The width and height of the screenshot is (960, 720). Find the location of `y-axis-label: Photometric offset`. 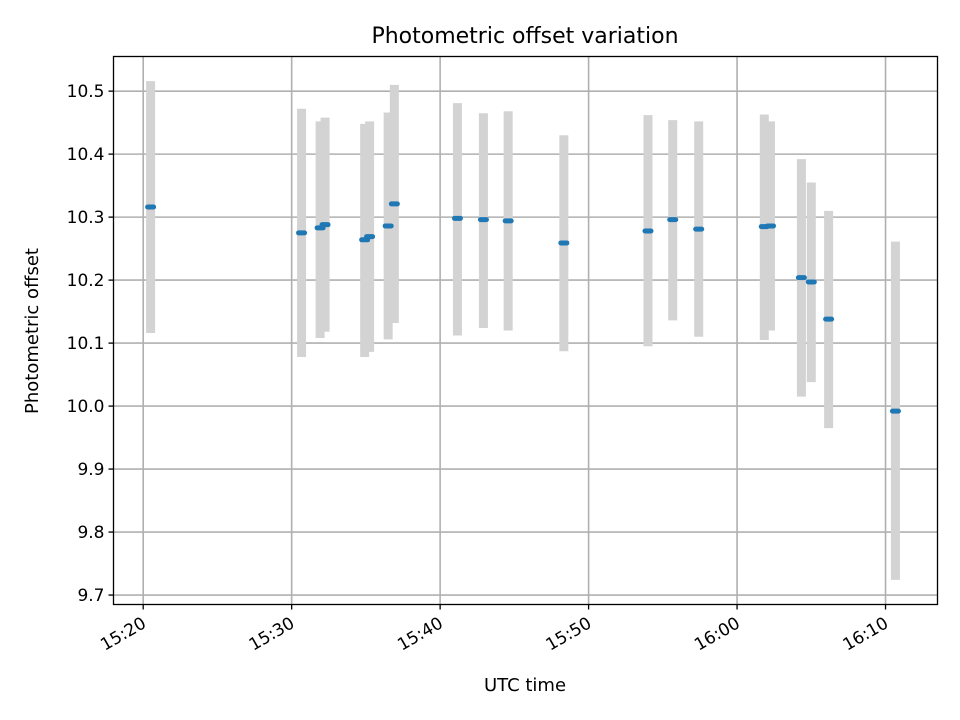

y-axis-label: Photometric offset is located at coordinates (32, 331).